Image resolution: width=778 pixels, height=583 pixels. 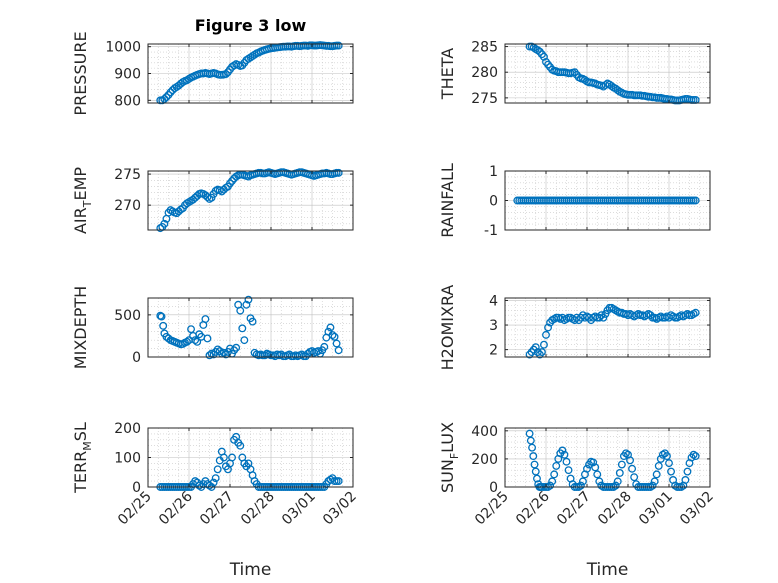 What do you see at coordinates (127, 206) in the screenshot?
I see `y-tick-label: 270` at bounding box center [127, 206].